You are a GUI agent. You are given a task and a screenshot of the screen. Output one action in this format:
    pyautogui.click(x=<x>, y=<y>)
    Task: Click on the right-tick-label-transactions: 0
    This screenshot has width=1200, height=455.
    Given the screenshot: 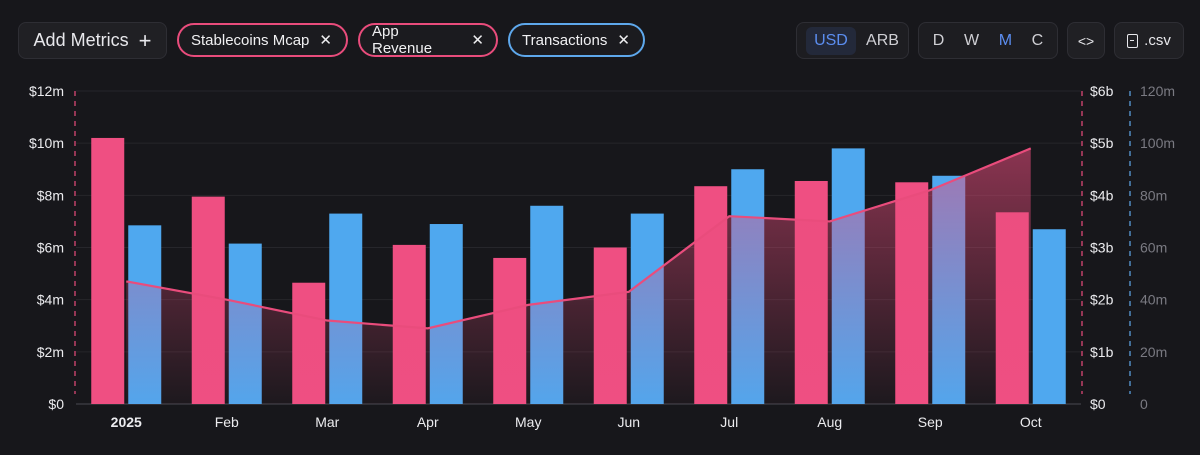 What is the action you would take?
    pyautogui.click(x=1144, y=404)
    